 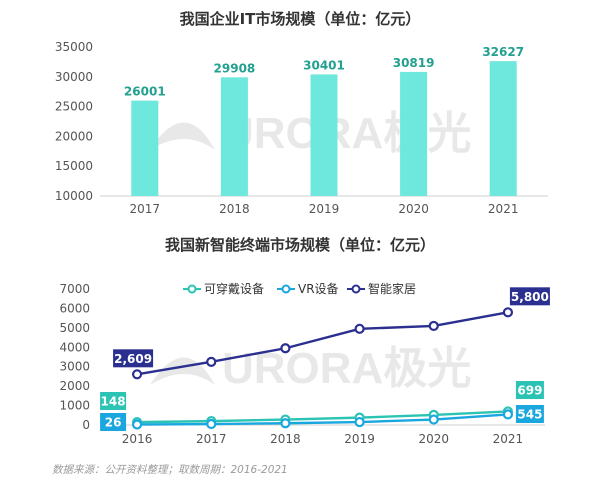 What do you see at coordinates (74, 328) in the screenshot?
I see `line-y-tick-label: 5000` at bounding box center [74, 328].